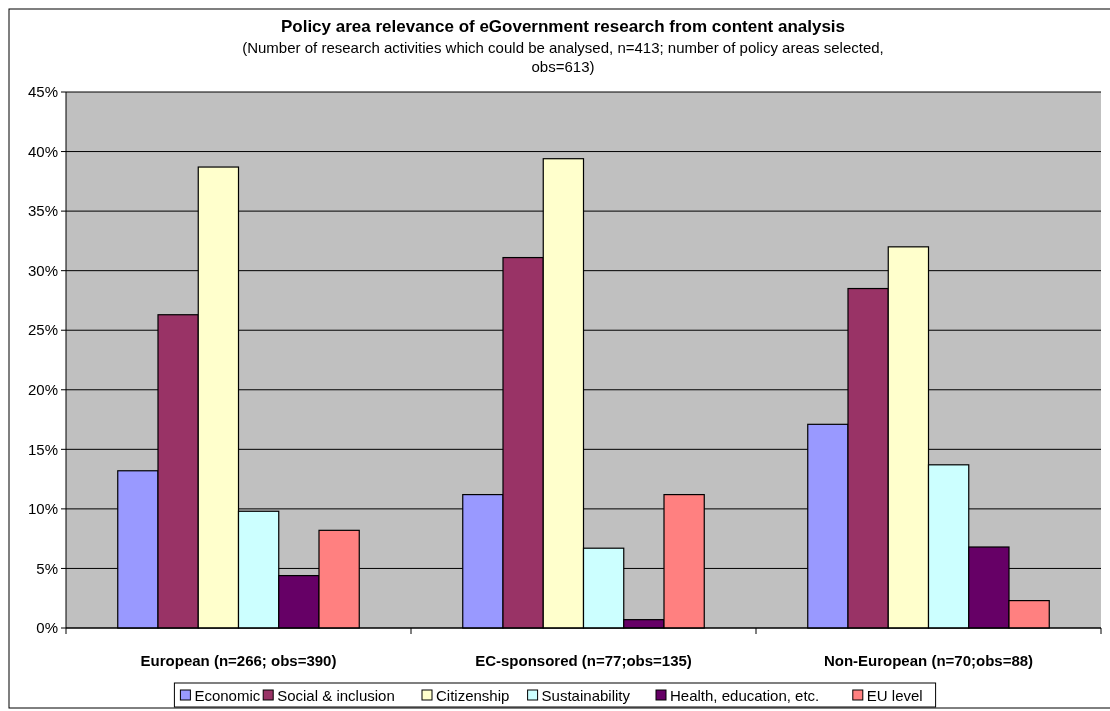 The height and width of the screenshot is (711, 1110). What do you see at coordinates (928, 660) in the screenshot?
I see `x-tick-label: Non-European (n=70;obs=88)` at bounding box center [928, 660].